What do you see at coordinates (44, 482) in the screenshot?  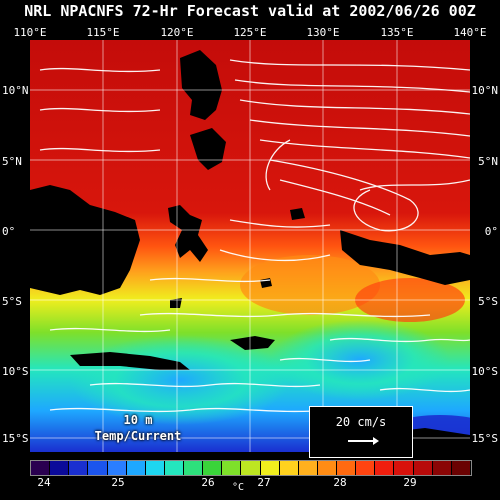 I see `colorbar-tick: 24` at bounding box center [44, 482].